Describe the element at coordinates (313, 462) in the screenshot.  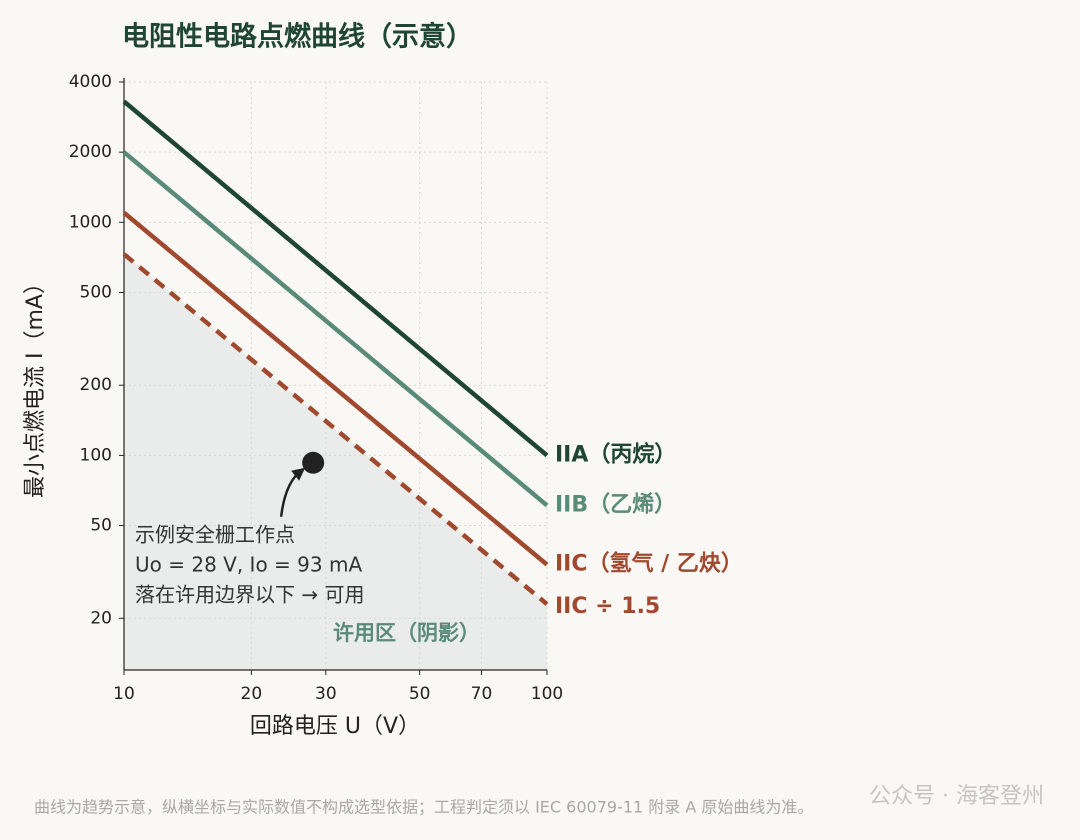
I see `operating-point` at that location.